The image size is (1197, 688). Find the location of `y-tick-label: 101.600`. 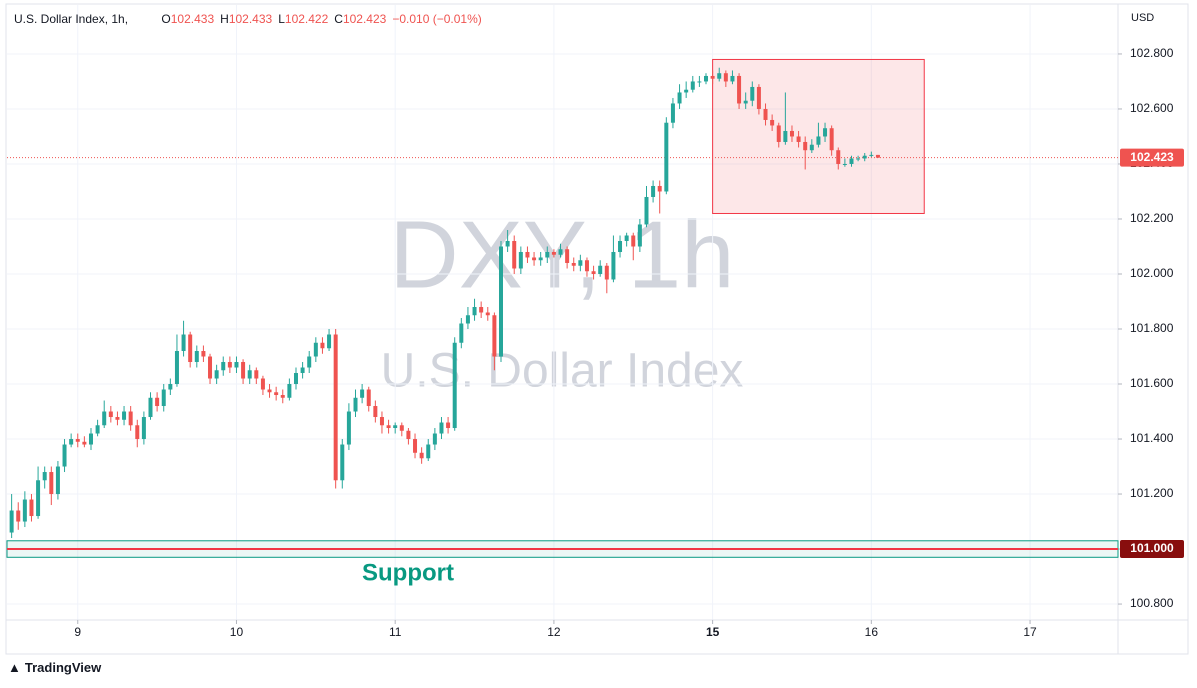

y-tick-label: 101.600 is located at coordinates (1152, 383).